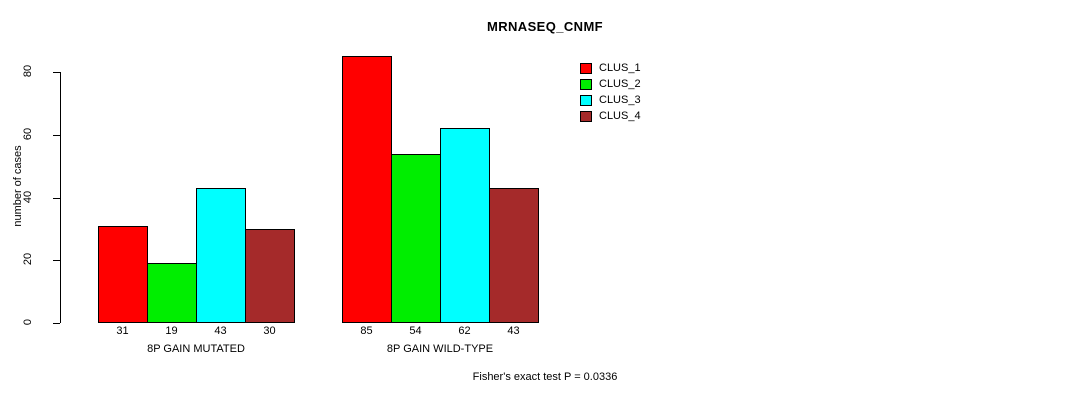 This screenshot has width=1090, height=400. I want to click on legend-item: CLUS_1, so click(610, 68).